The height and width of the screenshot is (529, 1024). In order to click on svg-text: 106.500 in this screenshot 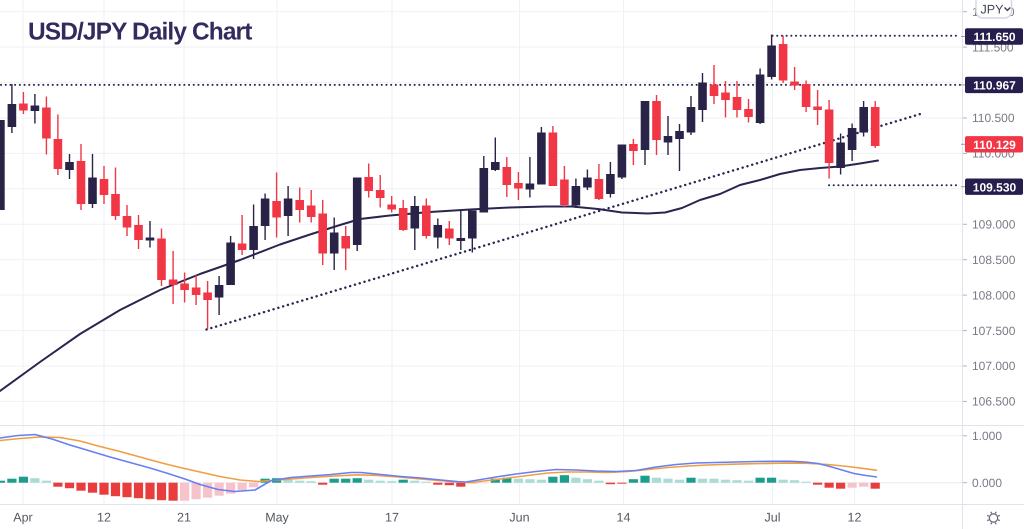, I will do `click(994, 402)`.